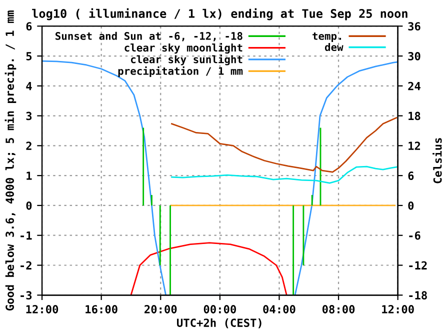 The width and height of the screenshot is (447, 335). What do you see at coordinates (29, 205) in the screenshot?
I see `y-tick-label: 0` at bounding box center [29, 205].